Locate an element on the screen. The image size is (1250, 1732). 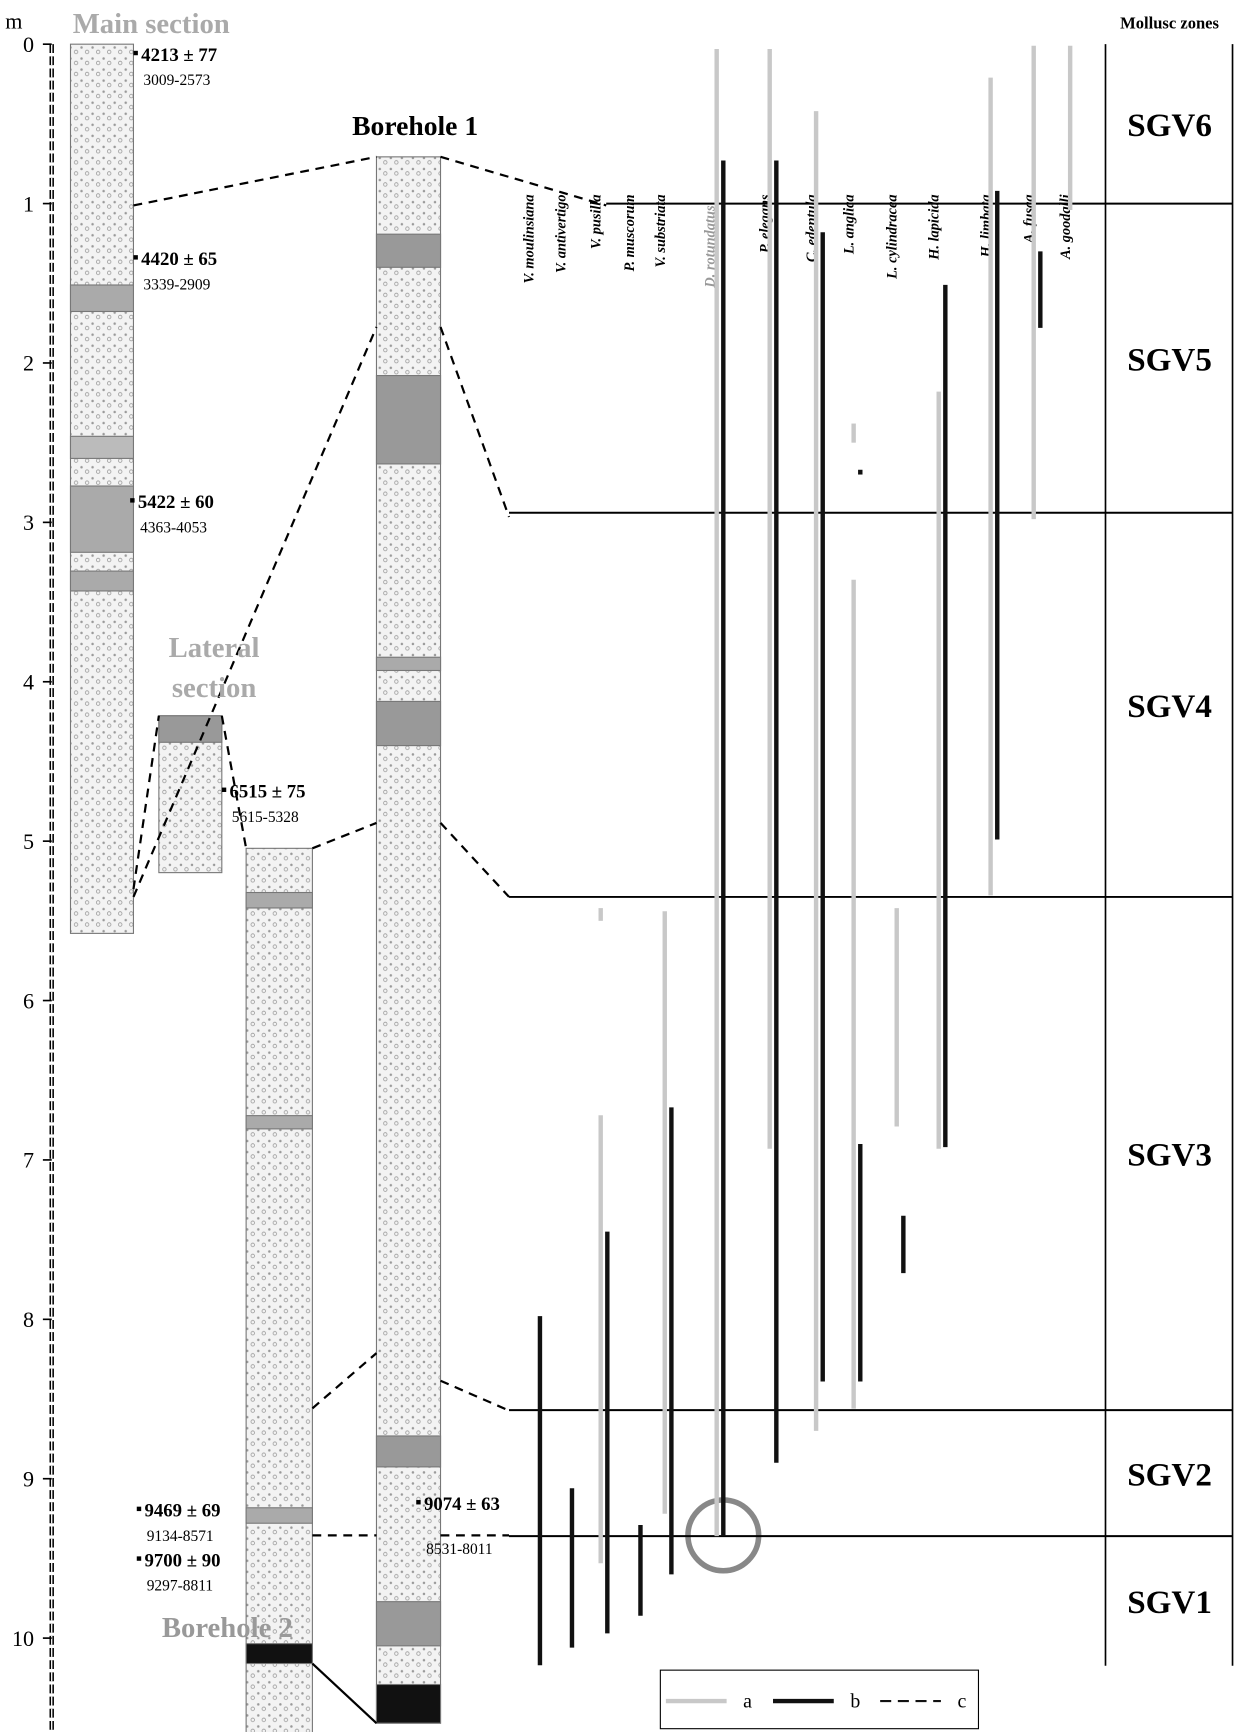
zone-label: SGV4 is located at coordinates (1169, 706).